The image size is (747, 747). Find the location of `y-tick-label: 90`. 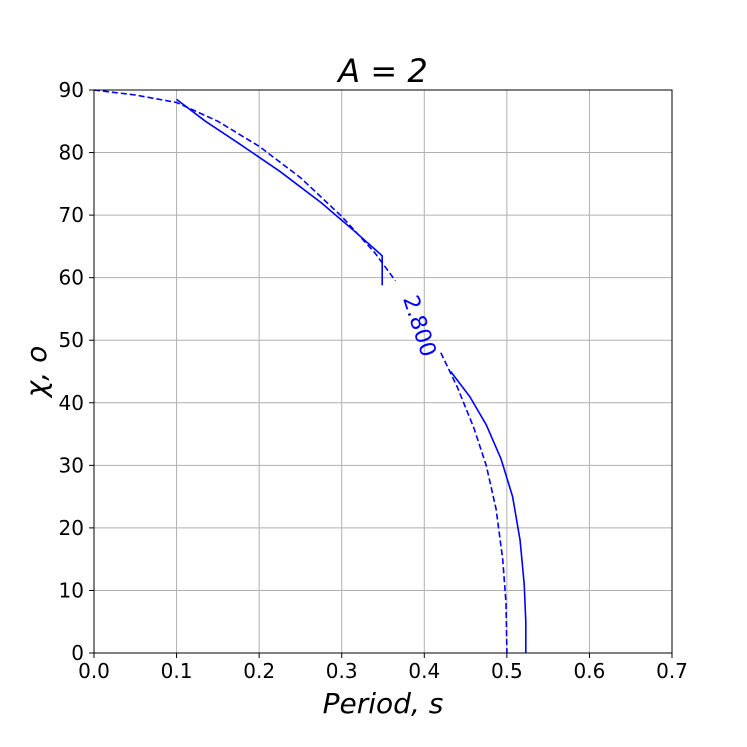

y-tick-label: 90 is located at coordinates (71, 90).